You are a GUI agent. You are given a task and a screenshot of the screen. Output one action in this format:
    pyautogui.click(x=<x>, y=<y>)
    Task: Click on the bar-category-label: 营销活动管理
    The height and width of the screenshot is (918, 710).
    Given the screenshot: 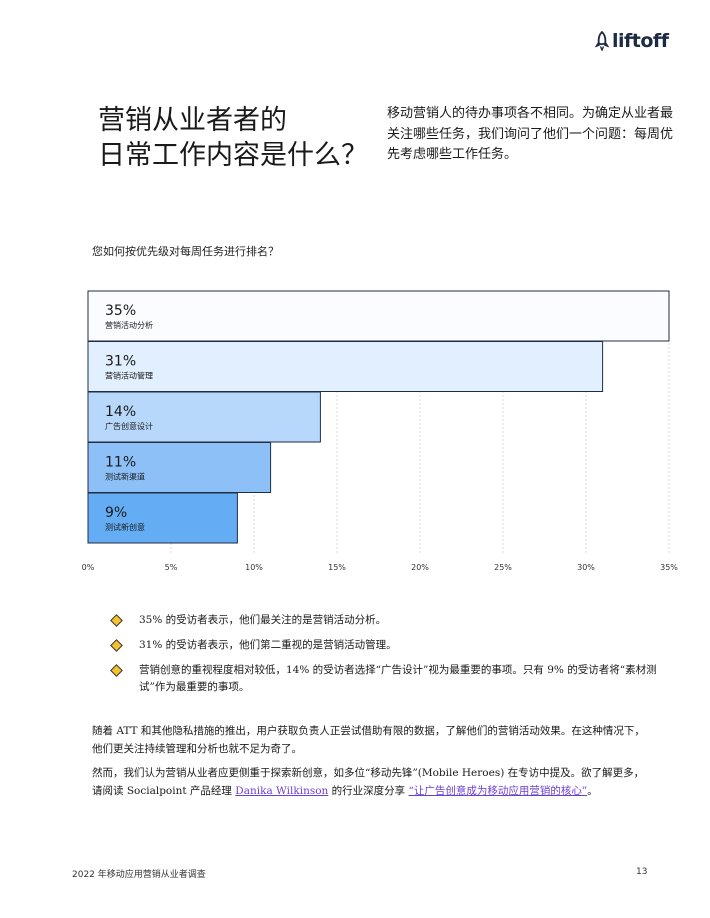 What is the action you would take?
    pyautogui.click(x=129, y=376)
    